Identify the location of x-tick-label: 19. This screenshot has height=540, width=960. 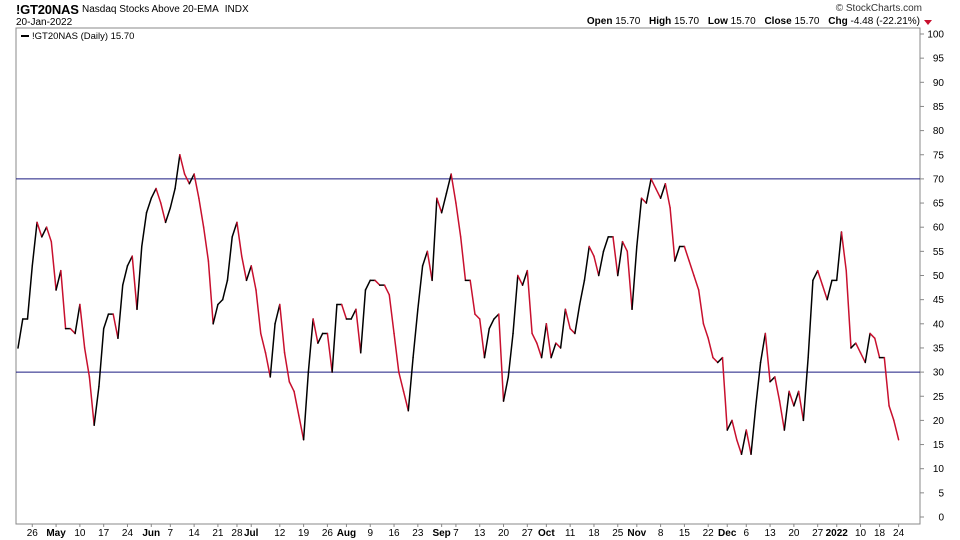
(304, 533).